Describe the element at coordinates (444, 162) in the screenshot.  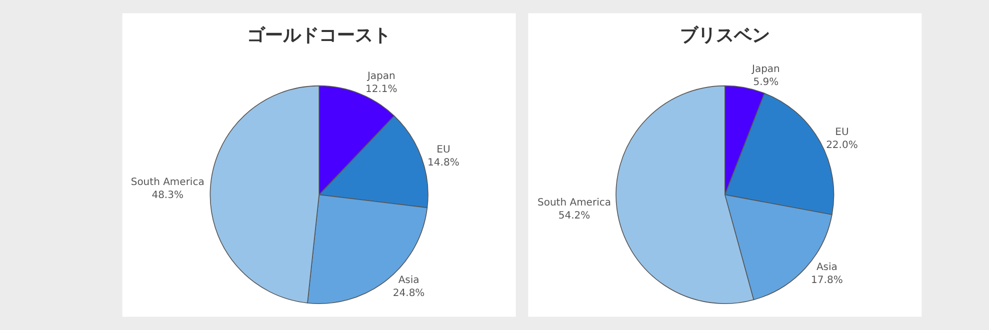
I see `data-label: 14.8%` at that location.